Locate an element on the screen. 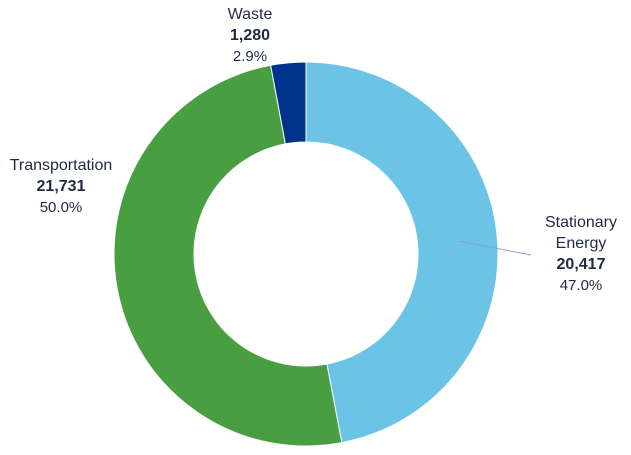 Image resolution: width=631 pixels, height=455 pixels. slice-label-transportation: Transportation 21,731 50.0% is located at coordinates (61, 186).